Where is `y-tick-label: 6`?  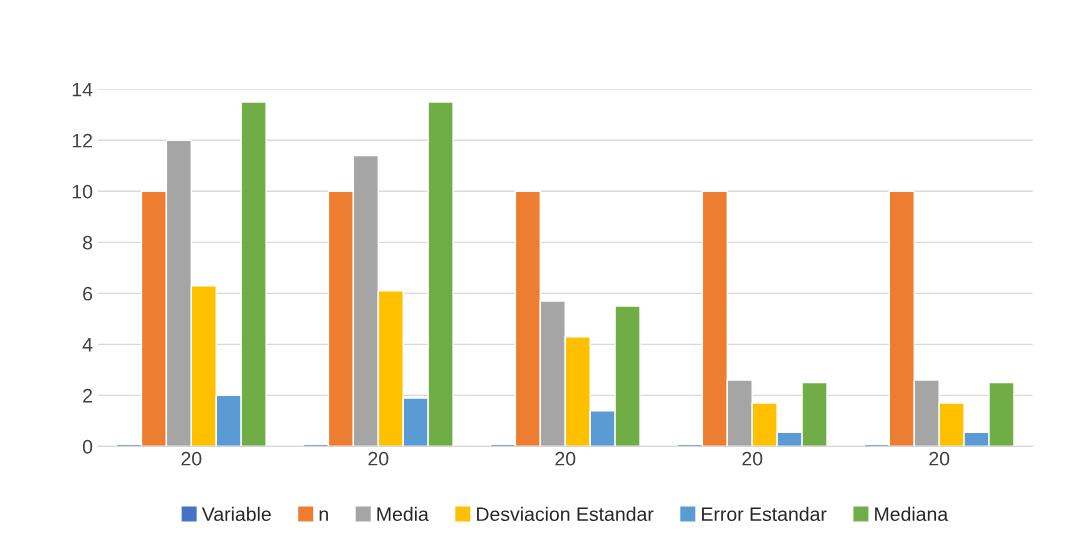 y-tick-label: 6 is located at coordinates (88, 293).